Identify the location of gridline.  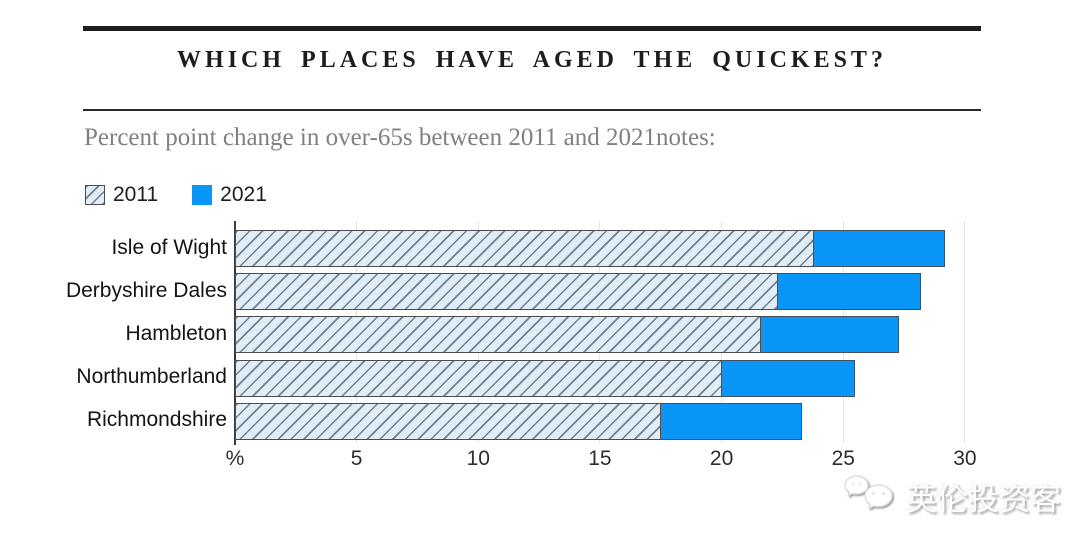
(965, 332).